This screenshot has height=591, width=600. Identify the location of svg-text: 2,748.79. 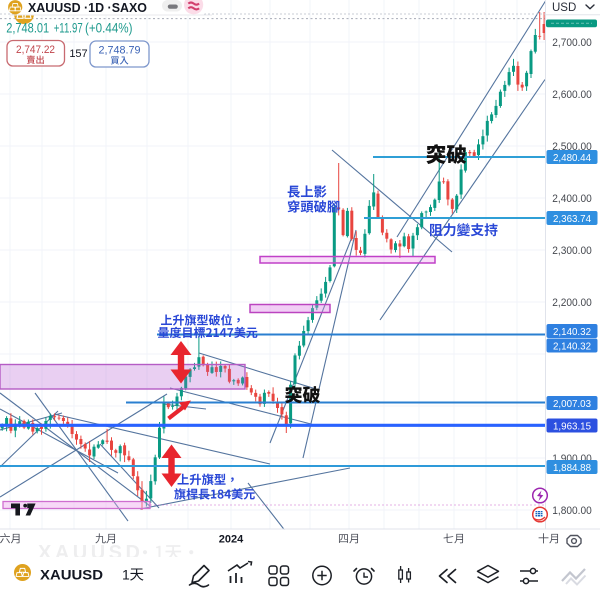
(120, 50).